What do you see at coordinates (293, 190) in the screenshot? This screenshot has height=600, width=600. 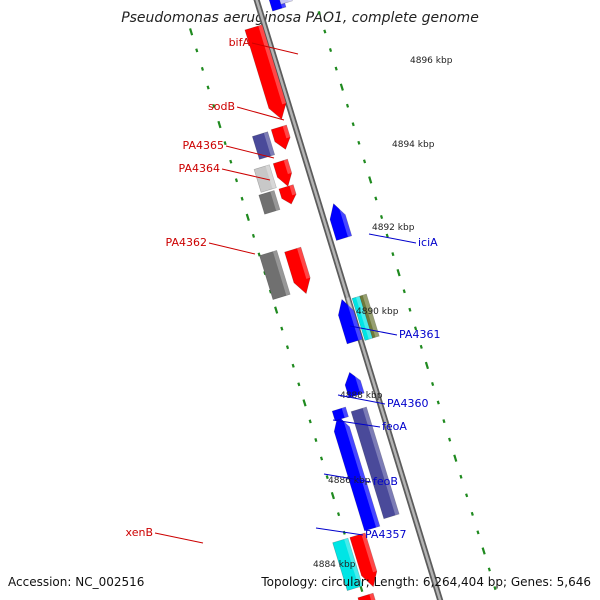 I see `PA4364-feature-shine` at bounding box center [293, 190].